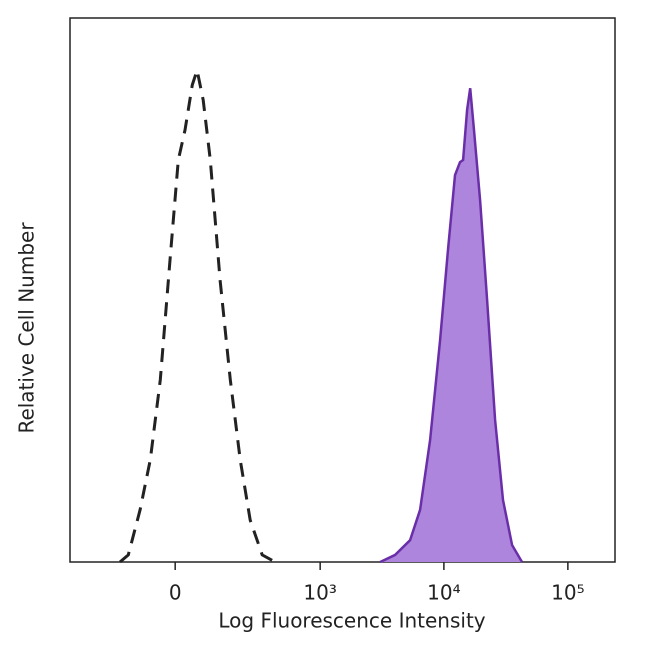  I want to click on x-tick-label: 10⁴, so click(443, 593).